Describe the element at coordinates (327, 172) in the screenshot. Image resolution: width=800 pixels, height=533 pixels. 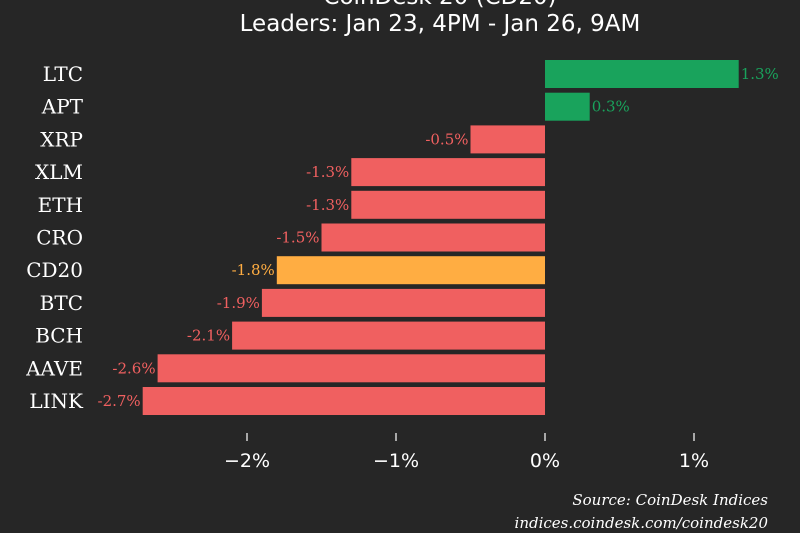
I see `value-label-xlm: -1.3%` at that location.